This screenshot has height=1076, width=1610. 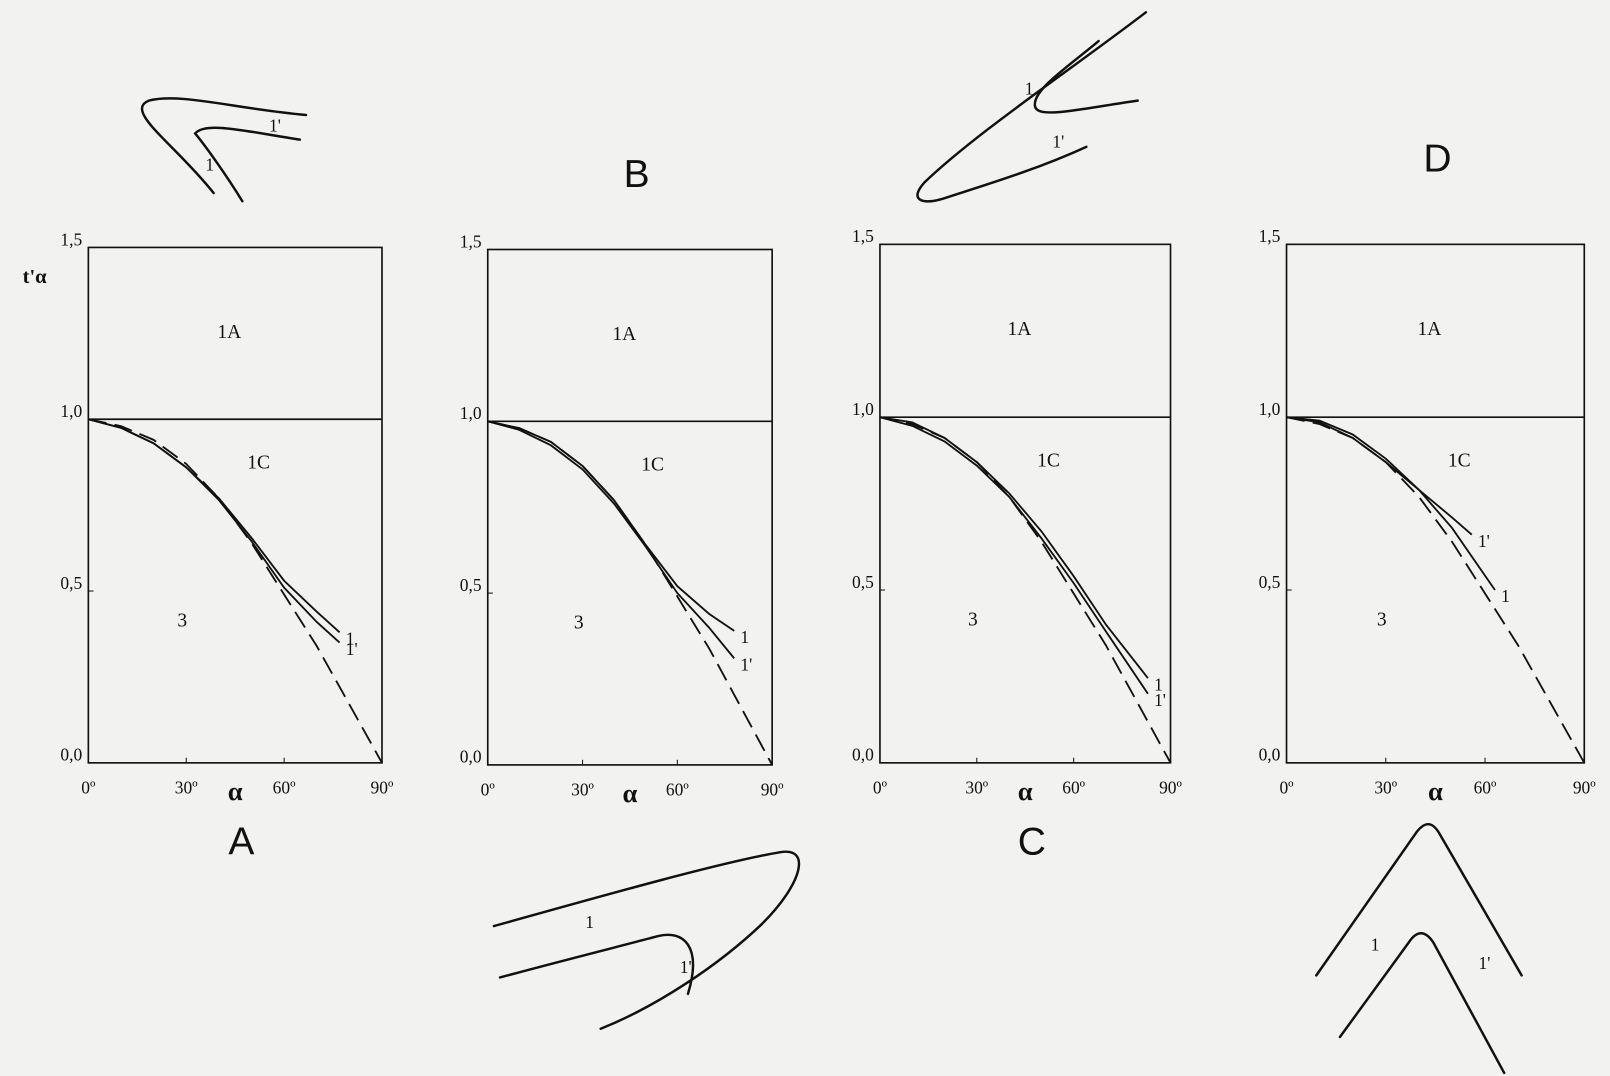 I want to click on panel: B 0,0 0,5 1,0 1,5 0º 30º 60º 90º α 1A 1C 3 1 1', so click(x=622, y=480).